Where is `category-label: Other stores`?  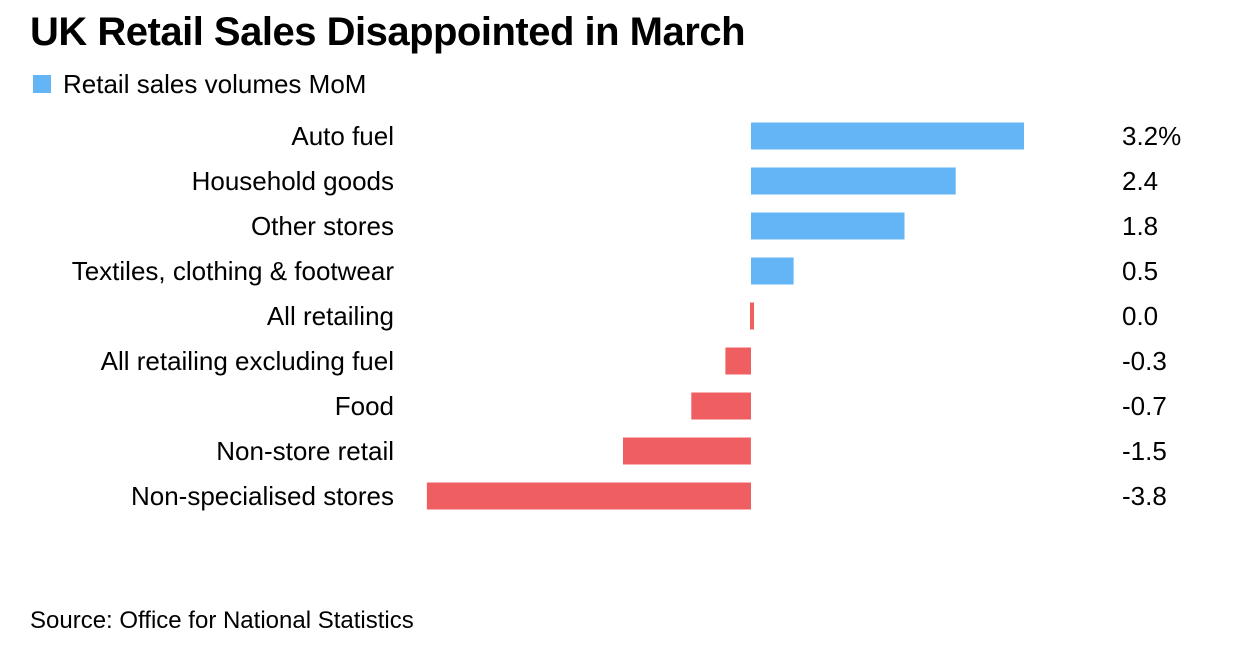
category-label: Other stores is located at coordinates (322, 226).